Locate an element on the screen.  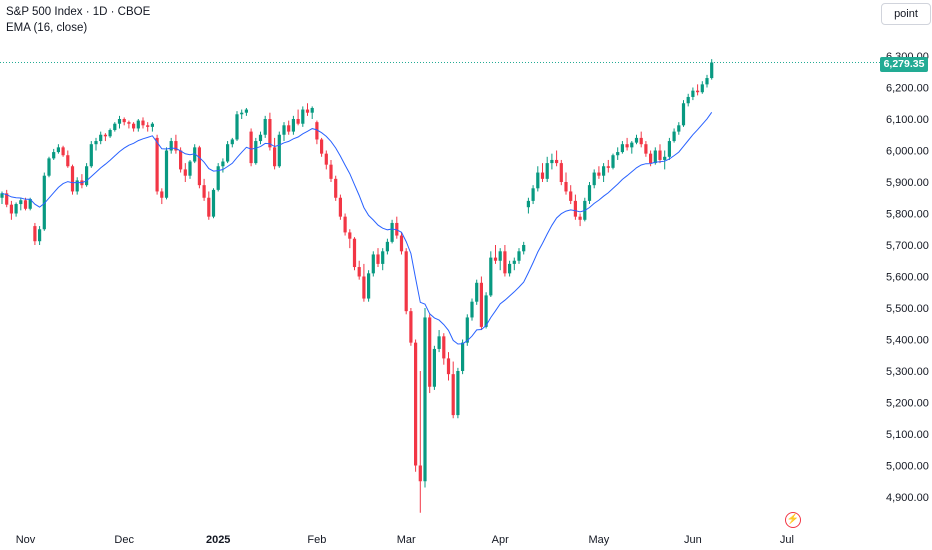
time-tick-label: Dec is located at coordinates (124, 540).